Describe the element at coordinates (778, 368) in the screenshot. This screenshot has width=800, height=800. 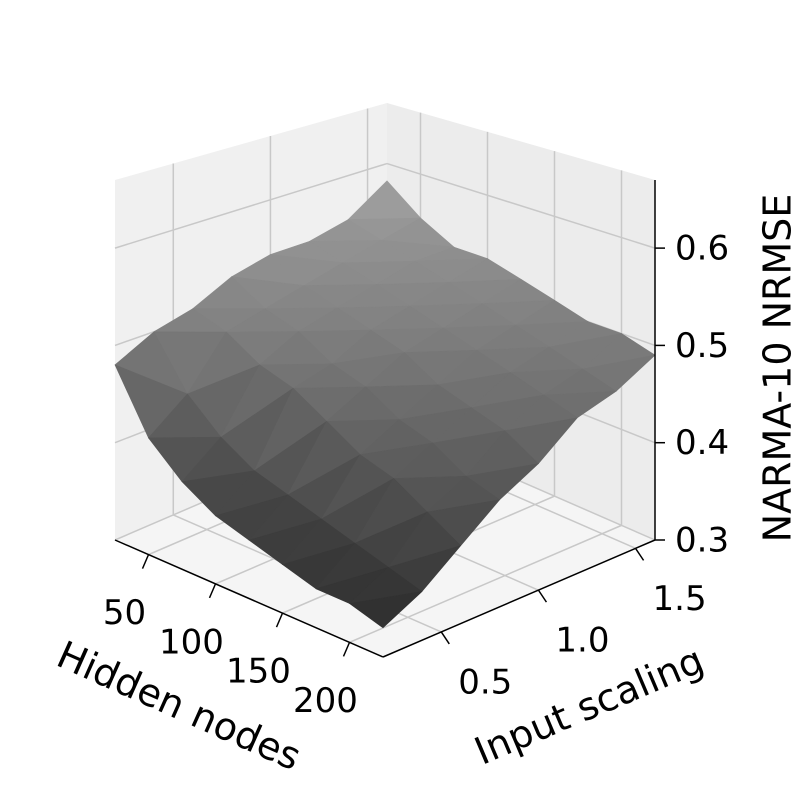
I see `z-axis-label: NARMA-10 NRMSE` at that location.